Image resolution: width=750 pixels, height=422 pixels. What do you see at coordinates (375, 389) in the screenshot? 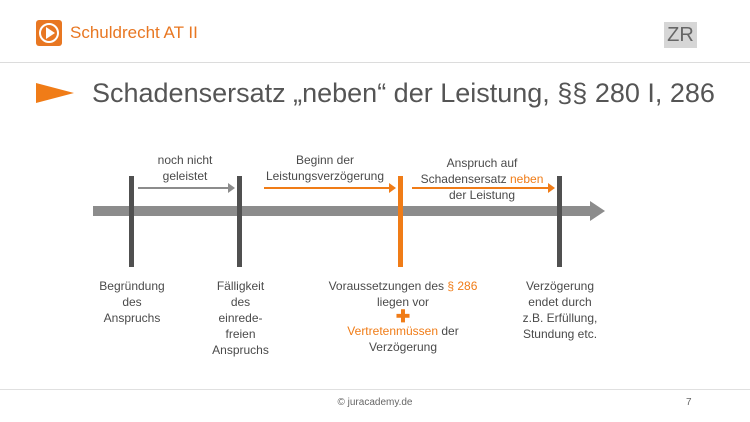
I see `footer-divider` at bounding box center [375, 389].